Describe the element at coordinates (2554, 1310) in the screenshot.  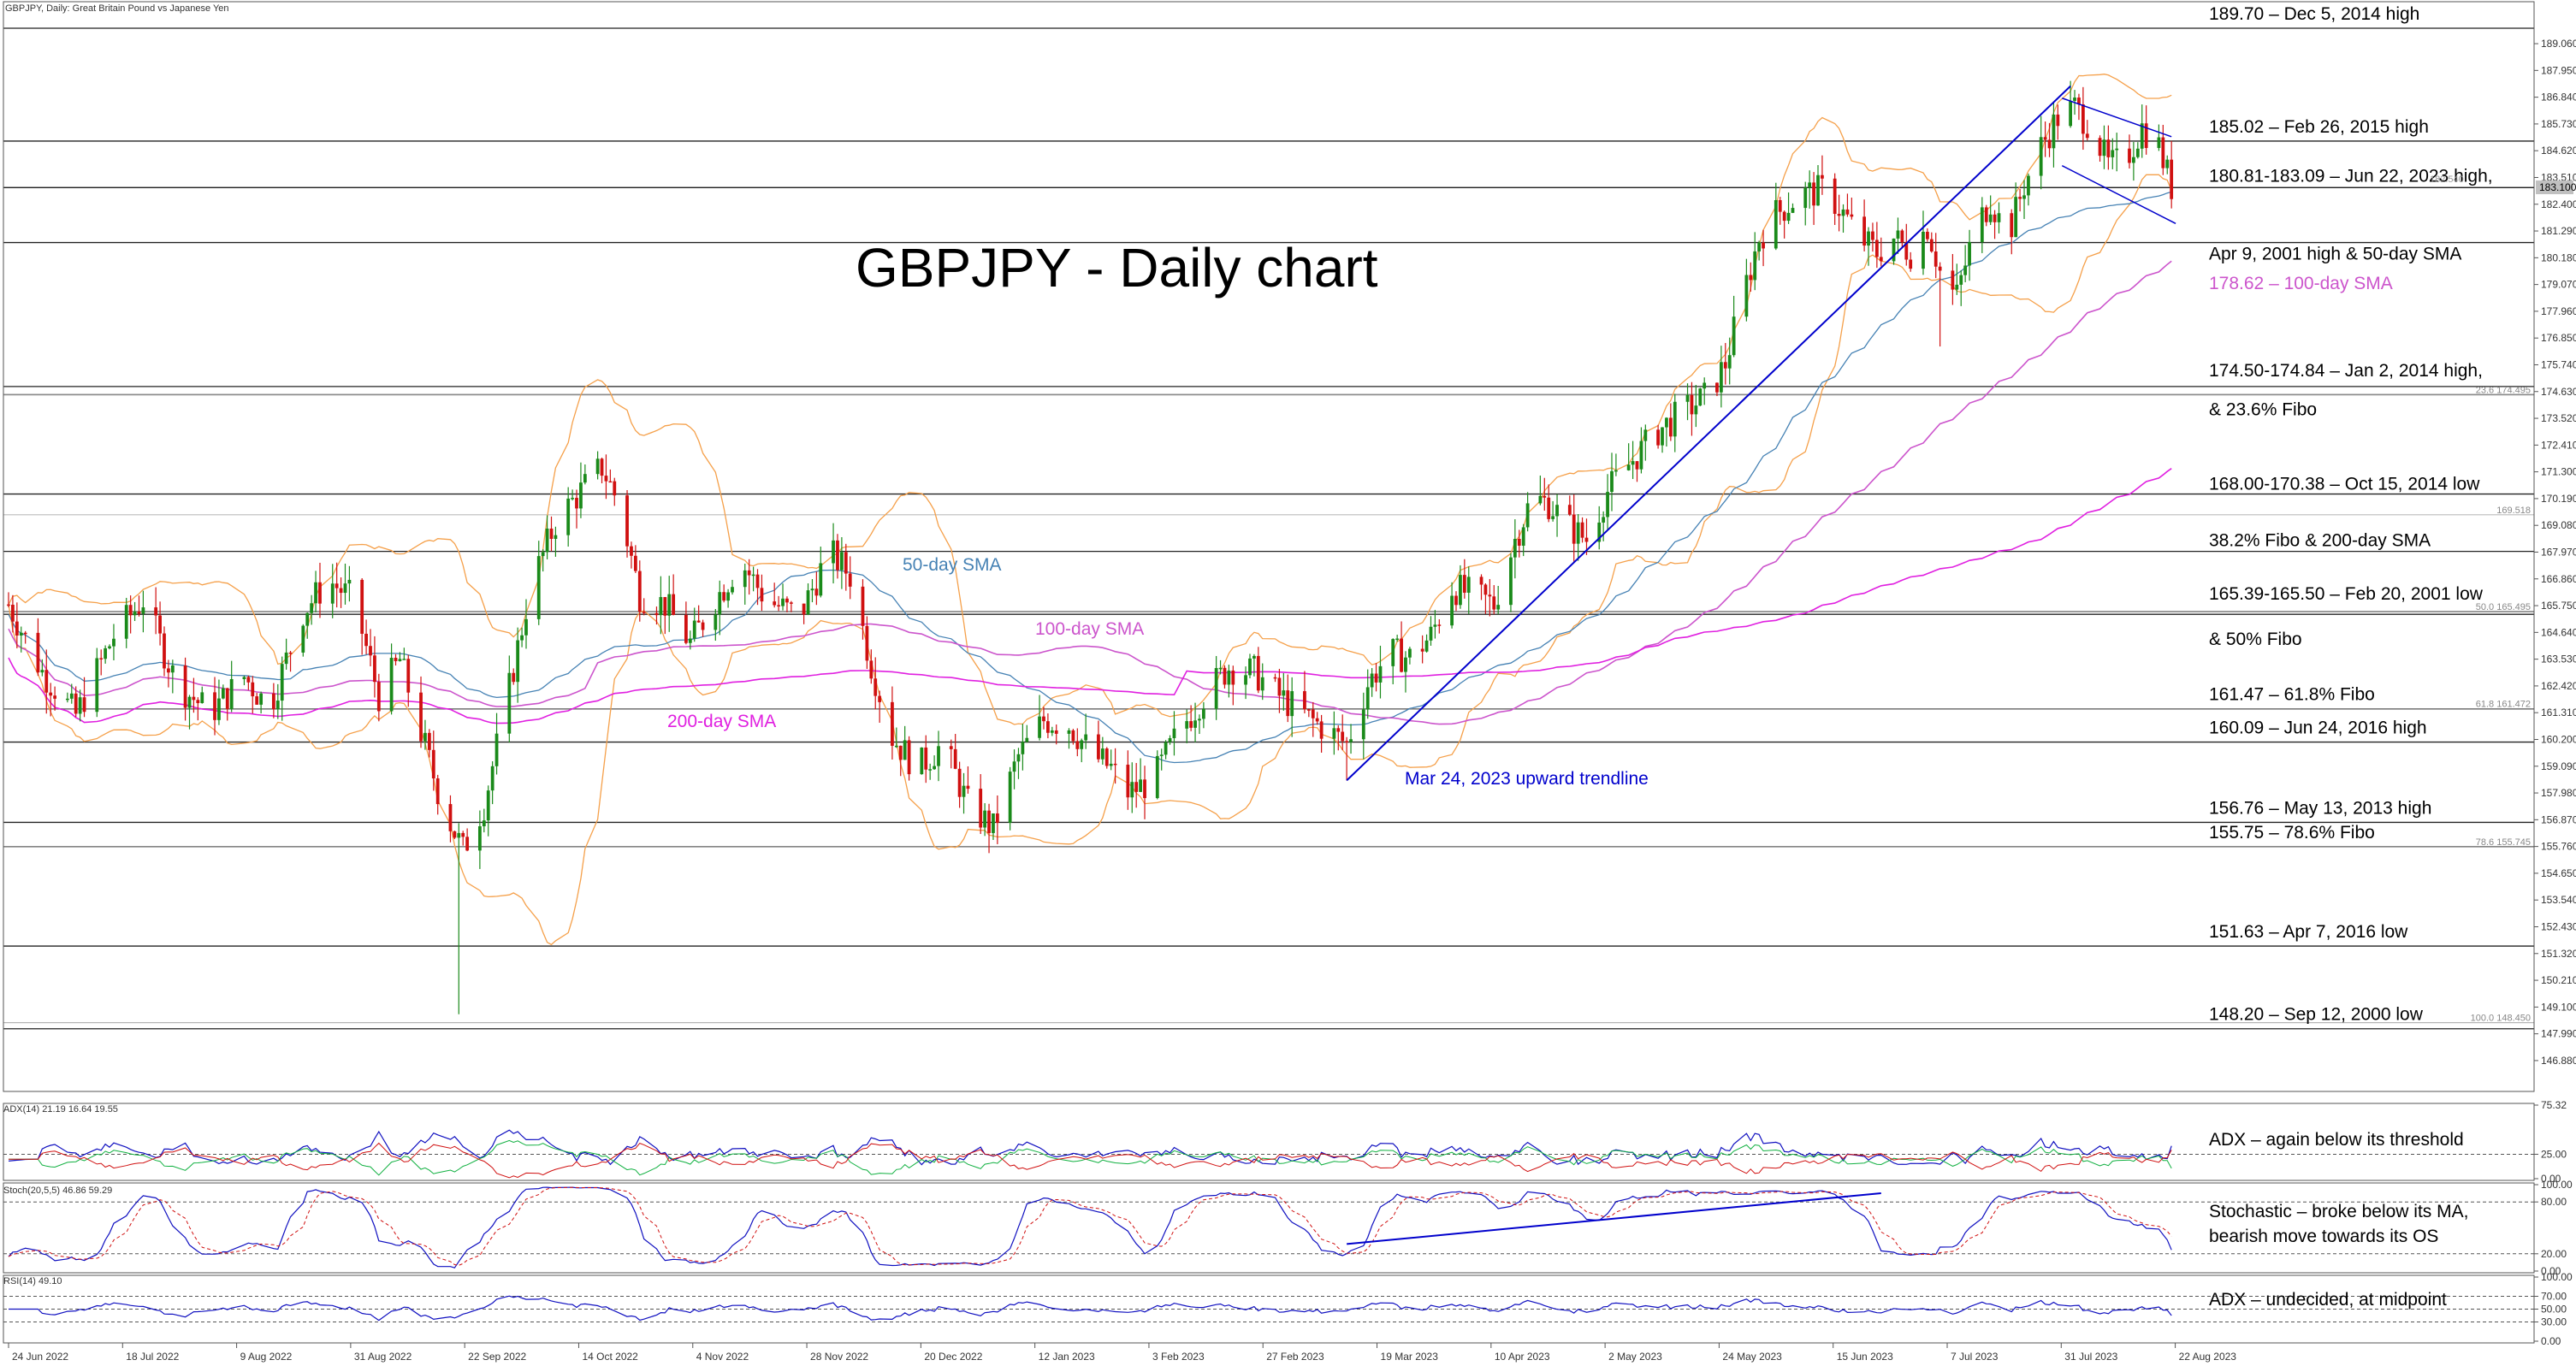
I see `indicator-tick-label: 50.00` at that location.